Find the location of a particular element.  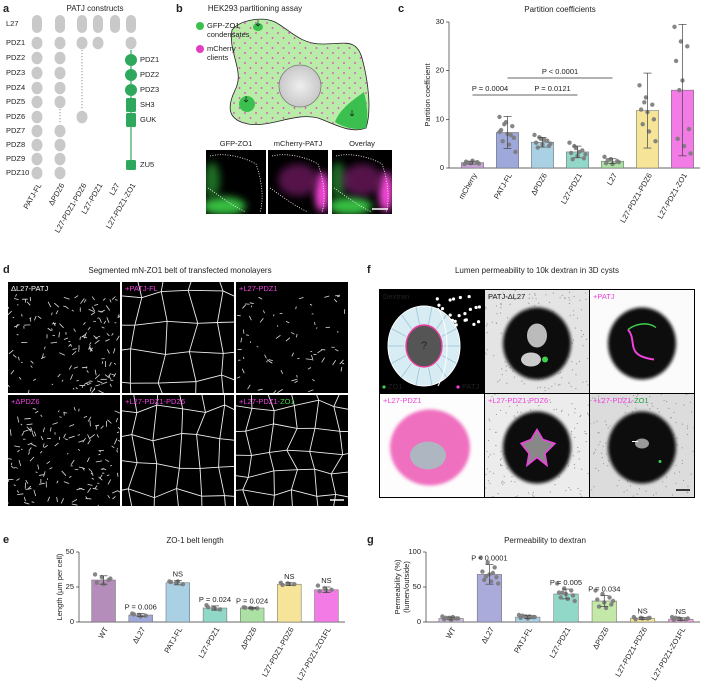

zo1-zu5 is located at coordinates (131, 165).